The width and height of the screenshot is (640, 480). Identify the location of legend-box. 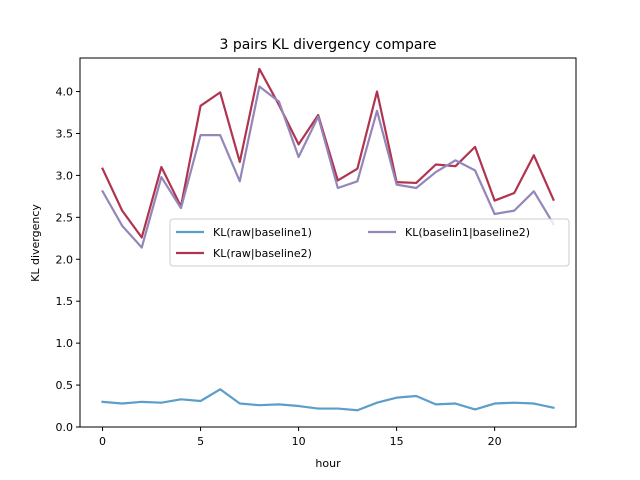
(369, 242).